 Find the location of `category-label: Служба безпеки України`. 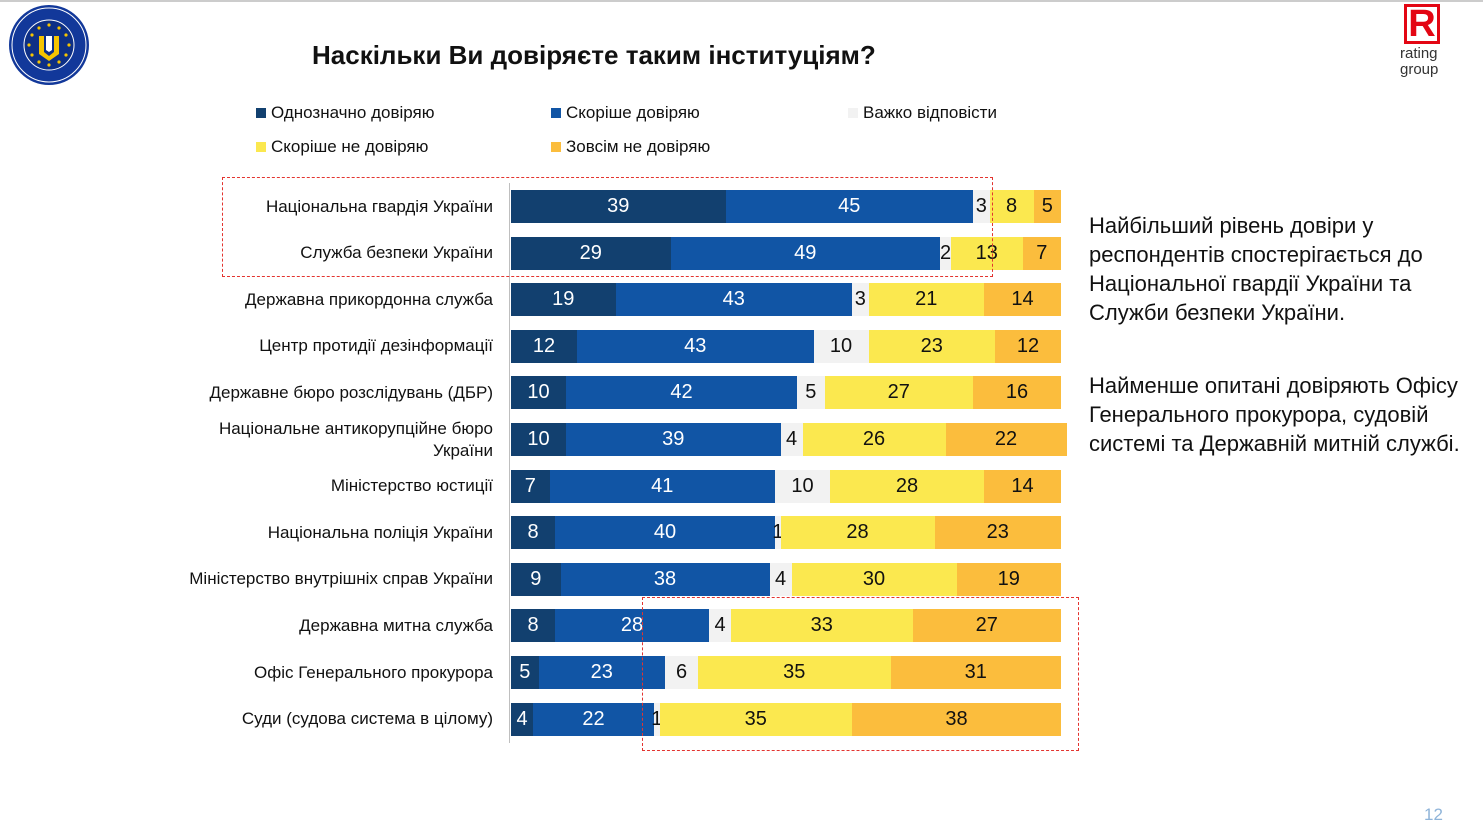

category-label: Служба безпеки України is located at coordinates (323, 253).